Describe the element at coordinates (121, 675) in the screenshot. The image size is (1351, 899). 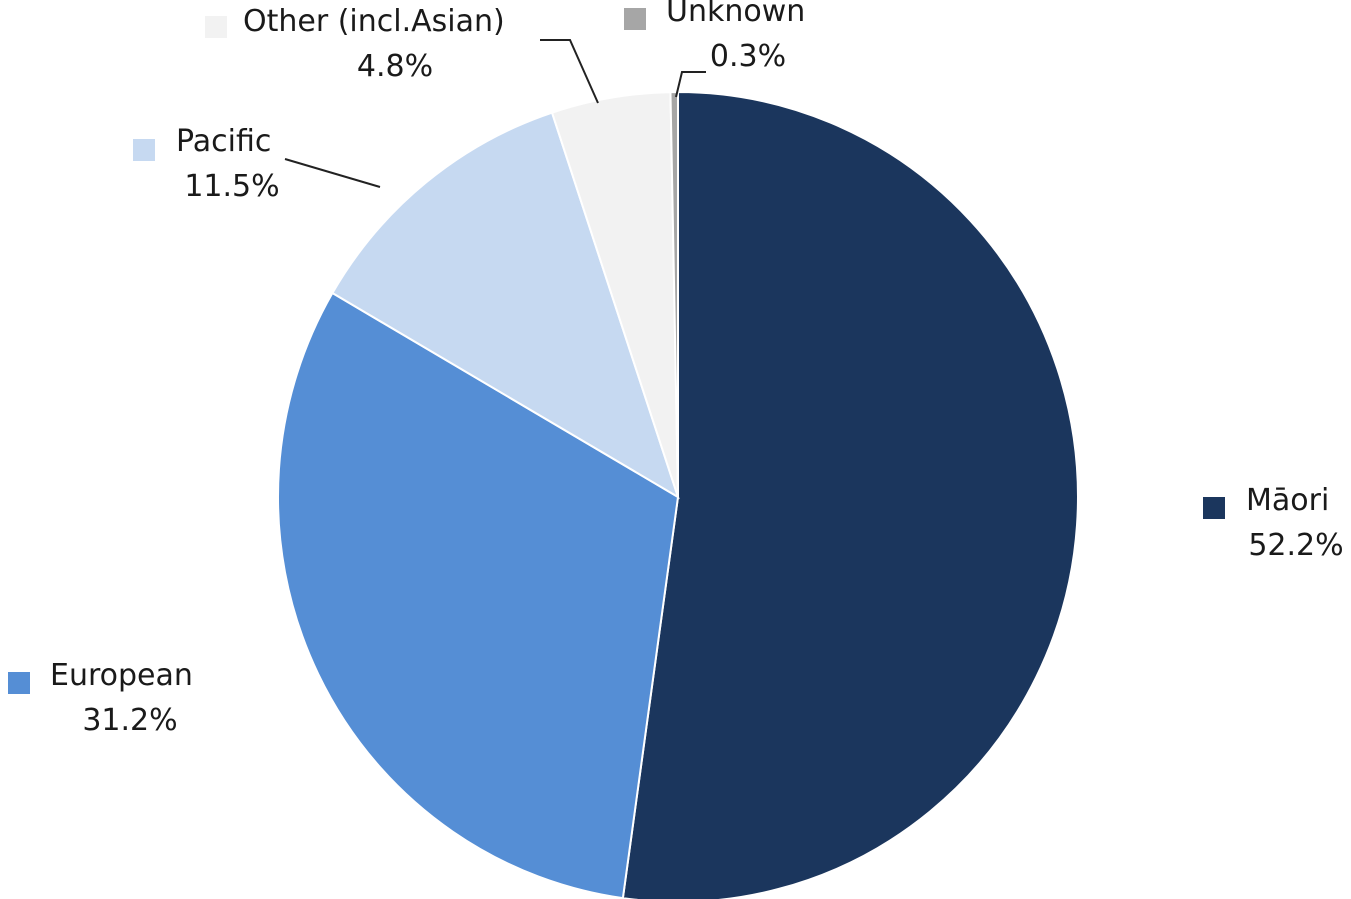
I see `slice-label-european: European` at that location.